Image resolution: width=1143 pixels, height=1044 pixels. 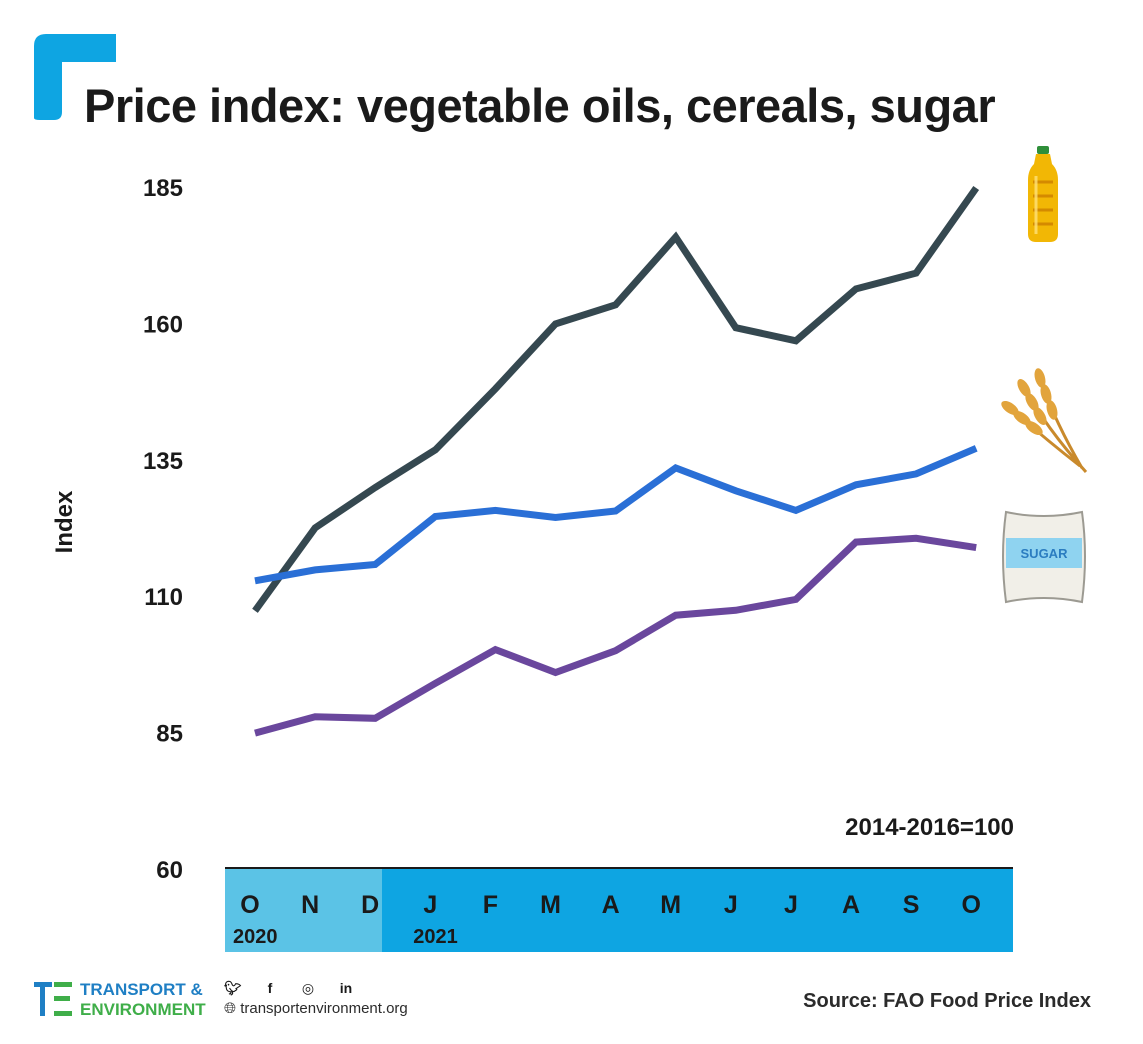 I want to click on y-tick-label: 185, so click(x=163, y=188).